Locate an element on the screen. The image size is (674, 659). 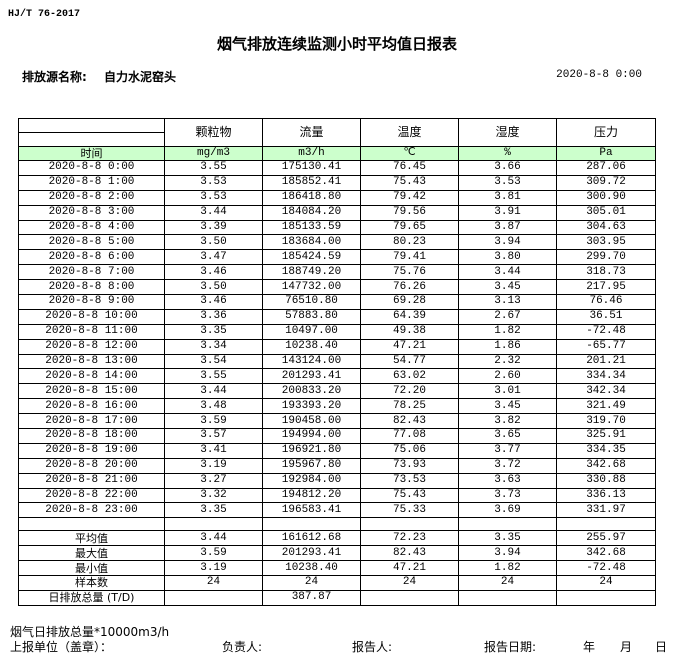
reporter-label: 报告人: is located at coordinates (372, 647).